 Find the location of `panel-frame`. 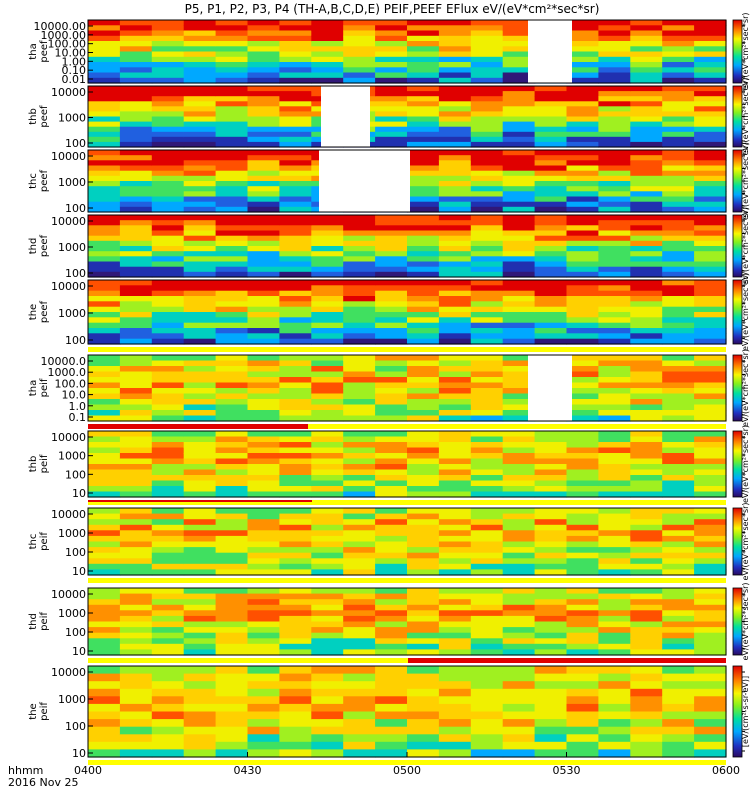

panel-frame is located at coordinates (407, 51).